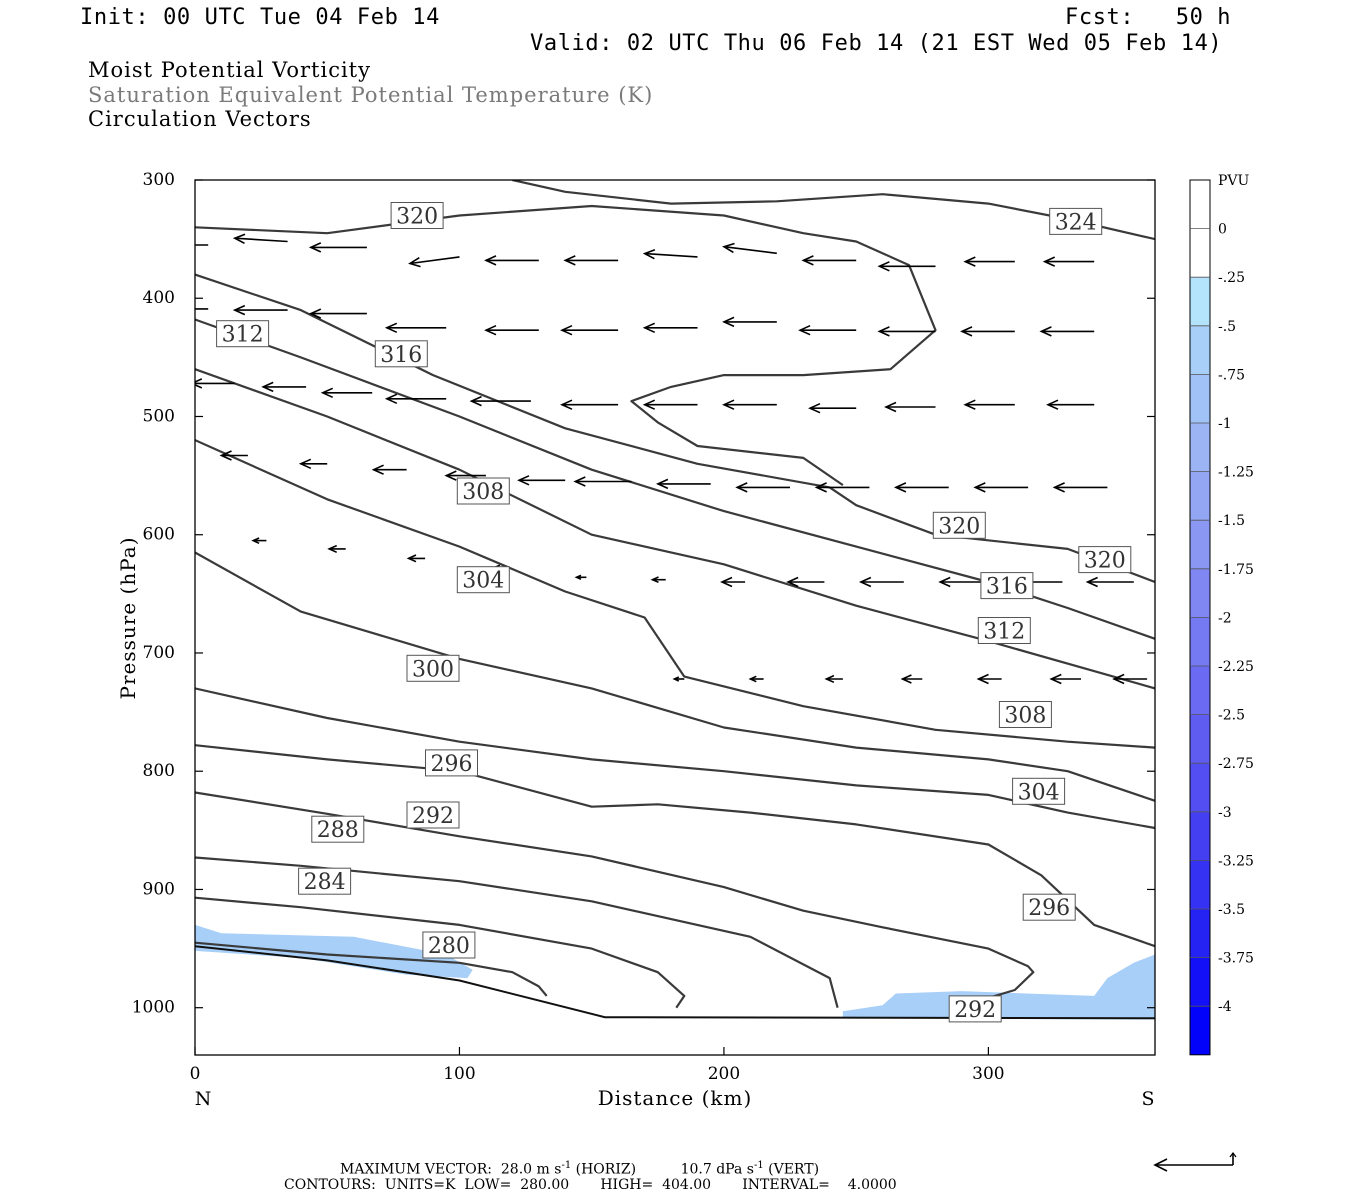 This screenshot has width=1350, height=1200. What do you see at coordinates (1236, 473) in the screenshot?
I see `colorbar-level-label: -1.25` at bounding box center [1236, 473].